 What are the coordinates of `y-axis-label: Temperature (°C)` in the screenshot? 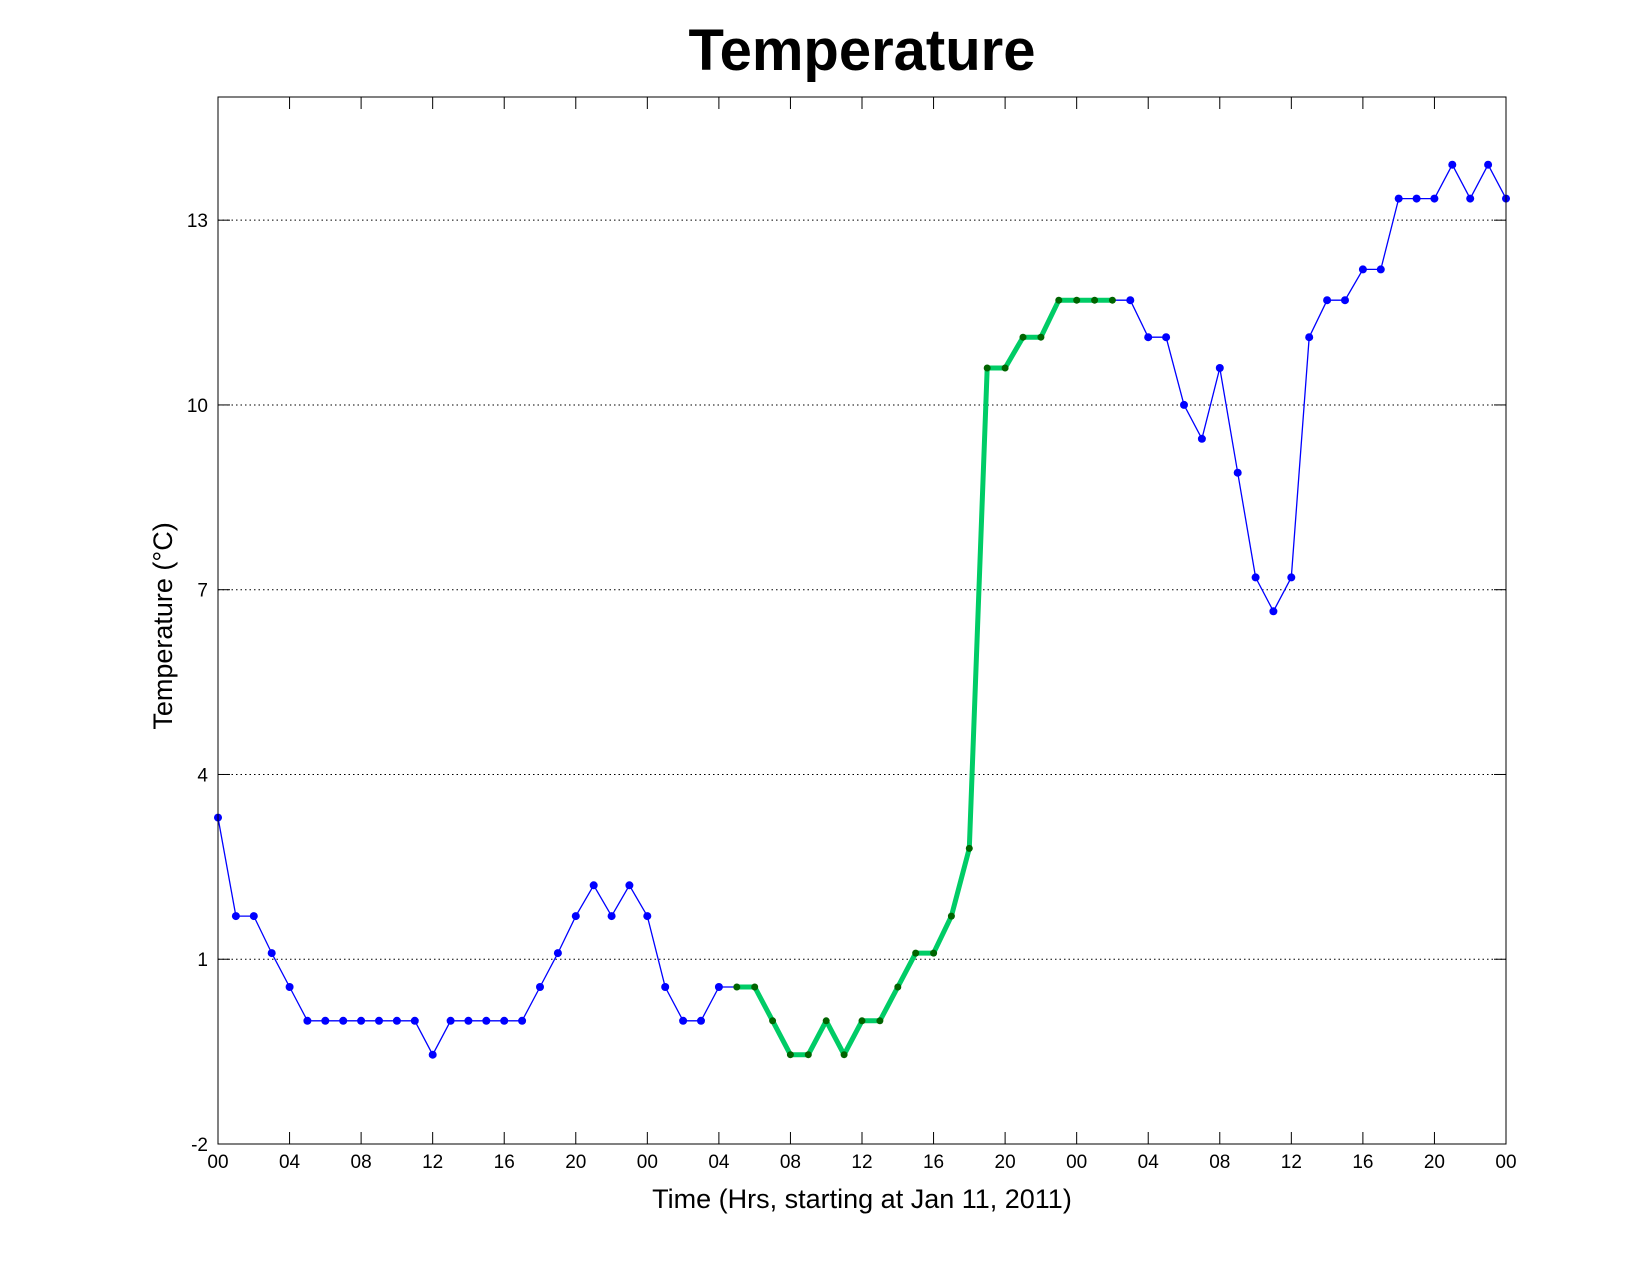 It's located at (163, 625).